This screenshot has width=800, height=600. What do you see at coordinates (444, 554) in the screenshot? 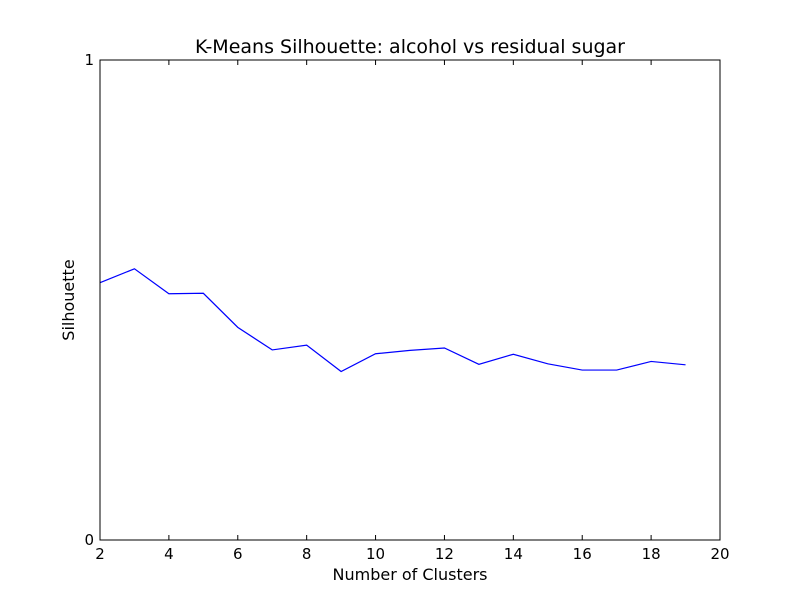
I see `x-tick-label: 12` at bounding box center [444, 554].